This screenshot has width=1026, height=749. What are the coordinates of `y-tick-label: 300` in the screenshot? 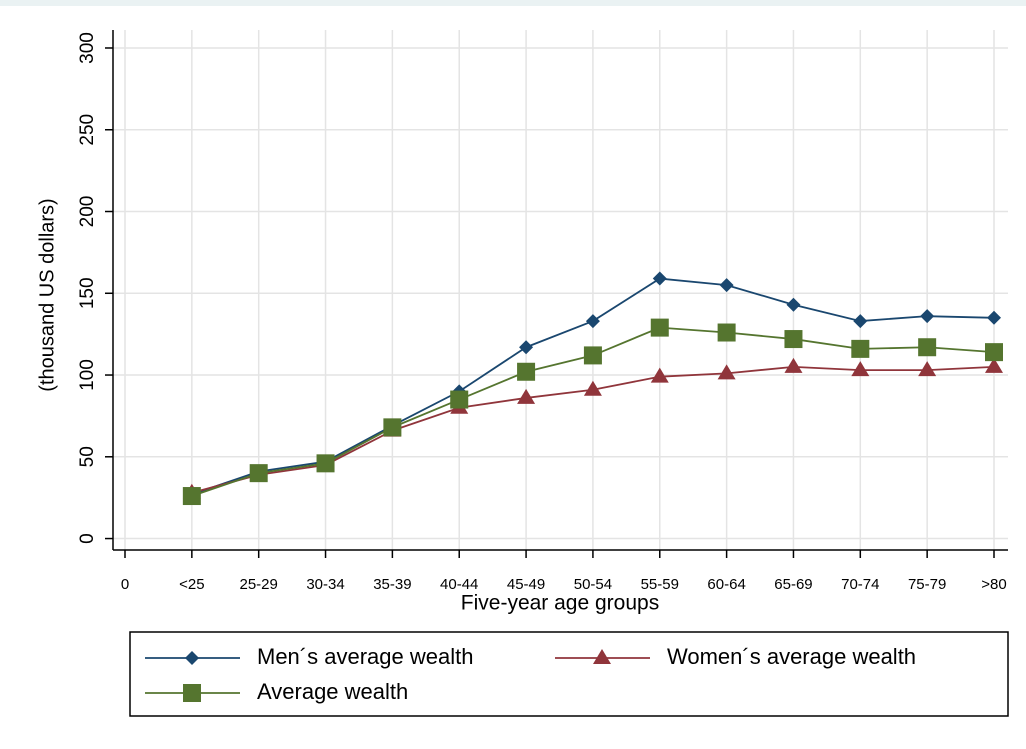 It's located at (87, 48).